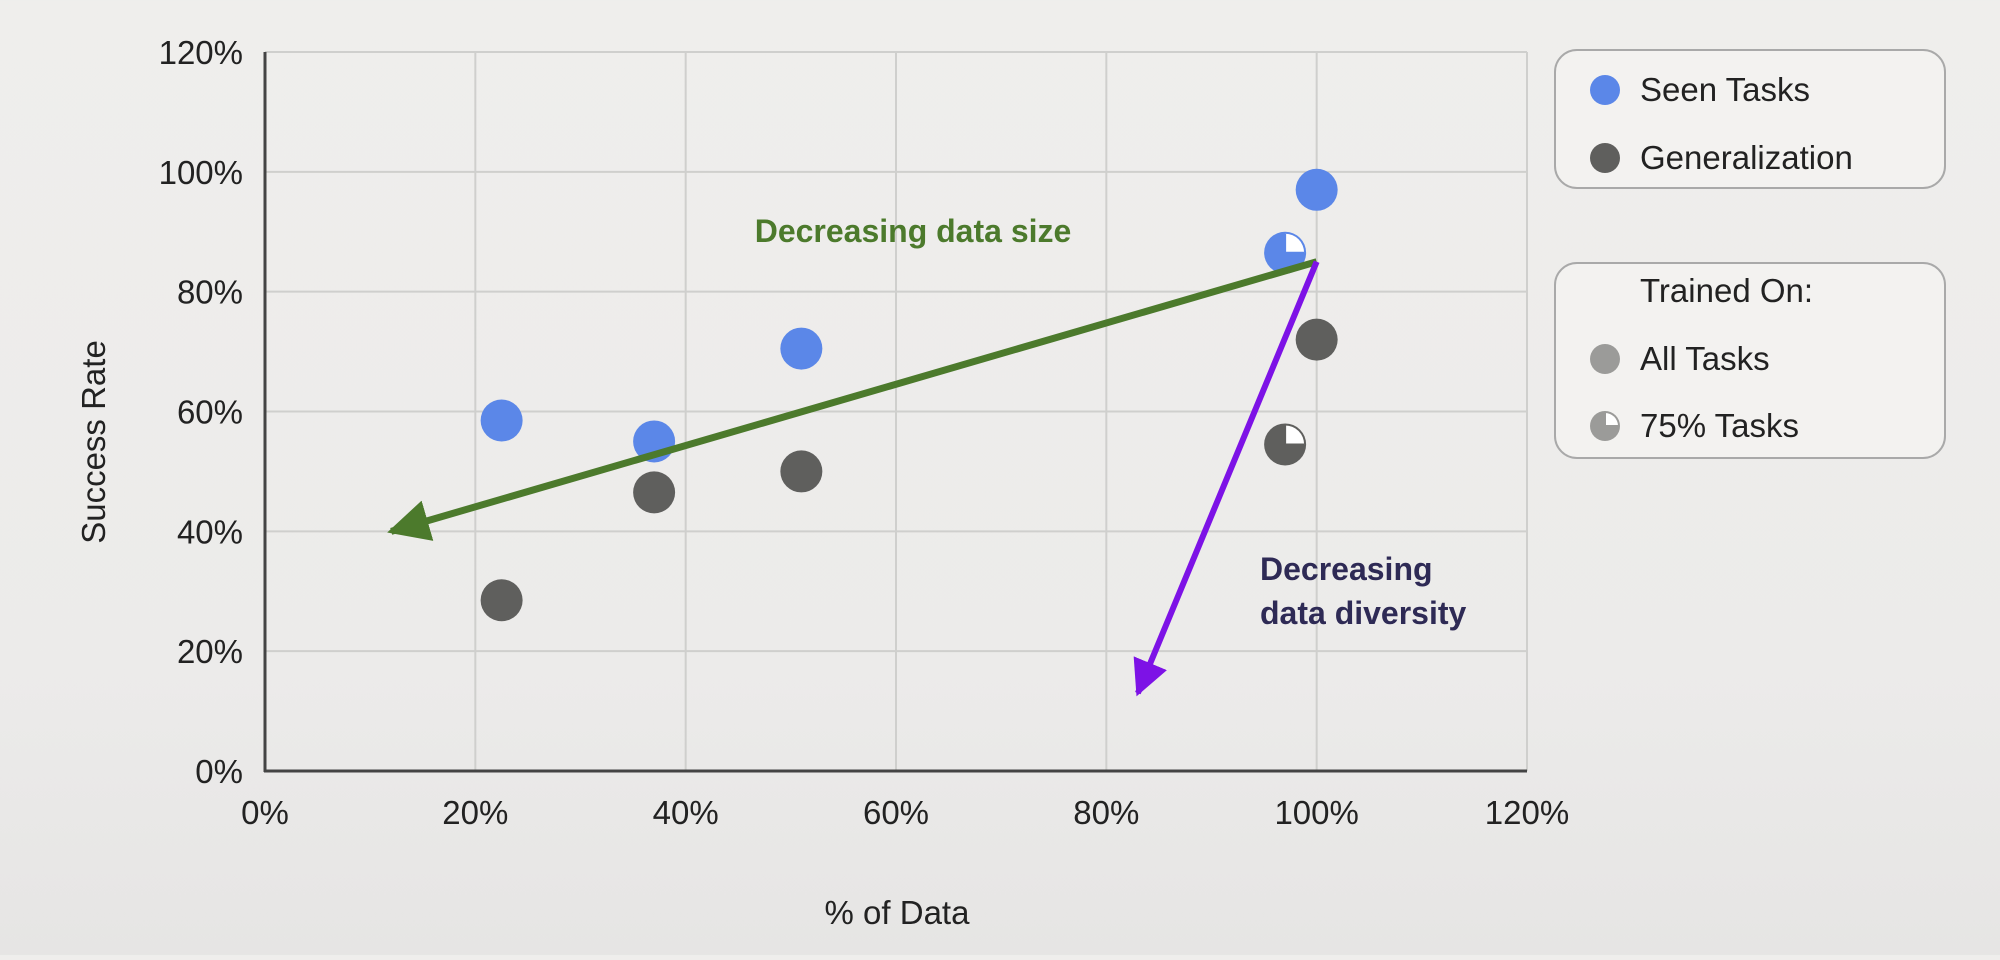 This screenshot has height=960, width=2000. I want to click on y-tick-label: 100%, so click(201, 172).